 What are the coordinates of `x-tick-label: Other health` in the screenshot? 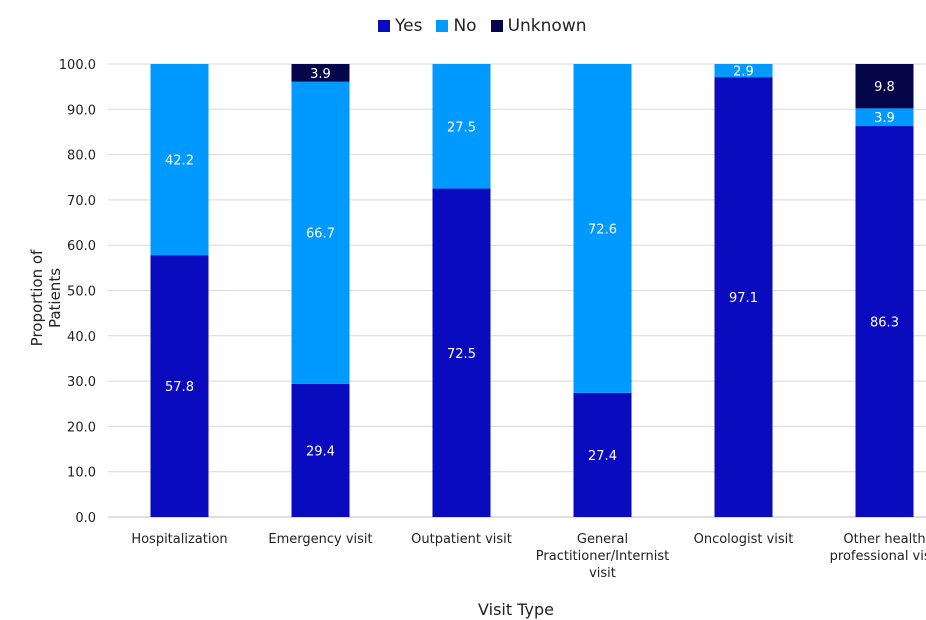 It's located at (884, 539).